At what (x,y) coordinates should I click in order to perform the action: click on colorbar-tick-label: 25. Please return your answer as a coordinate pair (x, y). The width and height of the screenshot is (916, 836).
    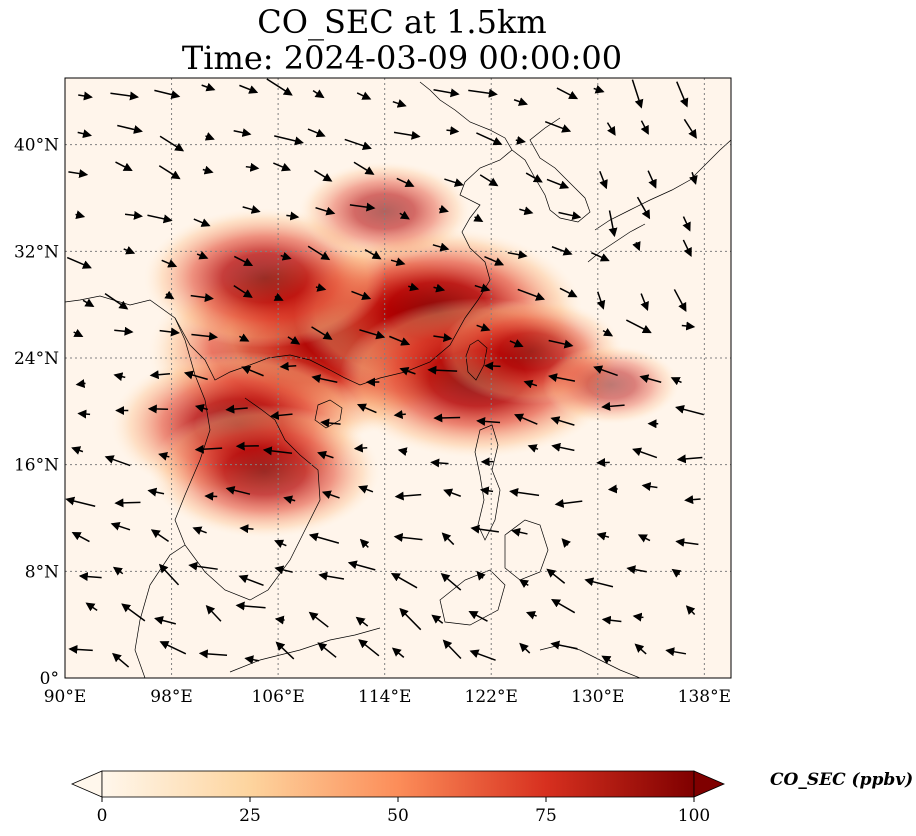
    Looking at the image, I should click on (250, 816).